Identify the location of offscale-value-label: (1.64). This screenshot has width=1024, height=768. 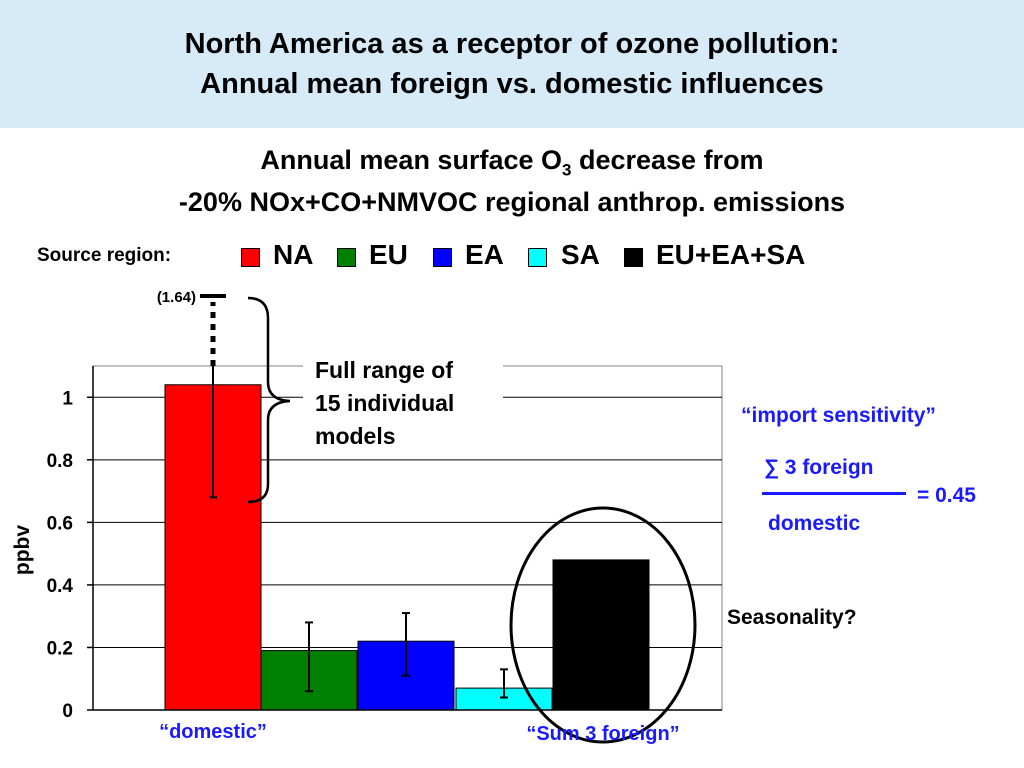
(176, 297).